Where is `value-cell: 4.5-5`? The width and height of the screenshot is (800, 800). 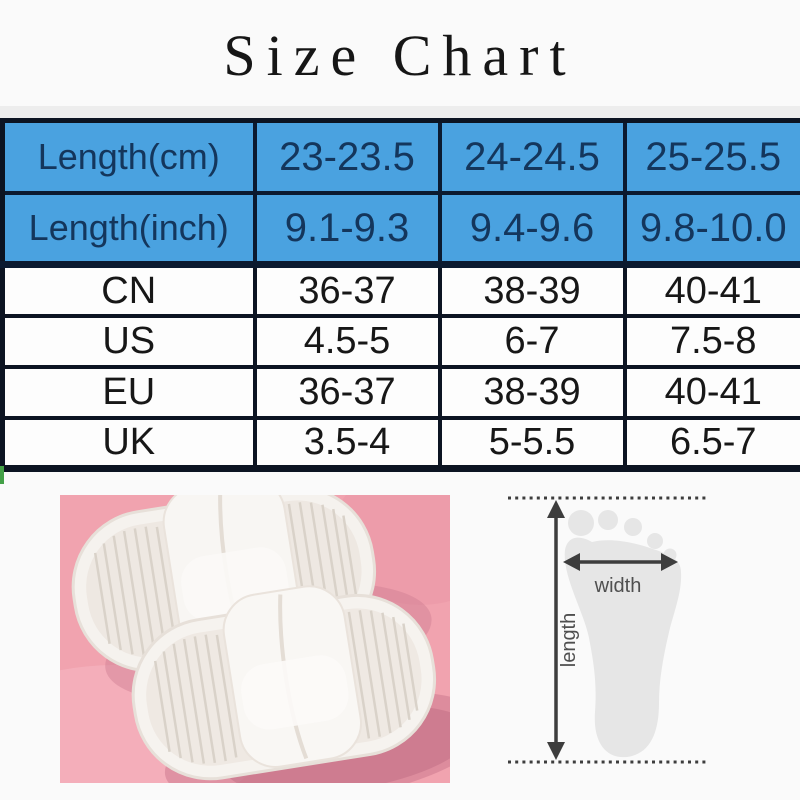 value-cell: 4.5-5 is located at coordinates (347, 341).